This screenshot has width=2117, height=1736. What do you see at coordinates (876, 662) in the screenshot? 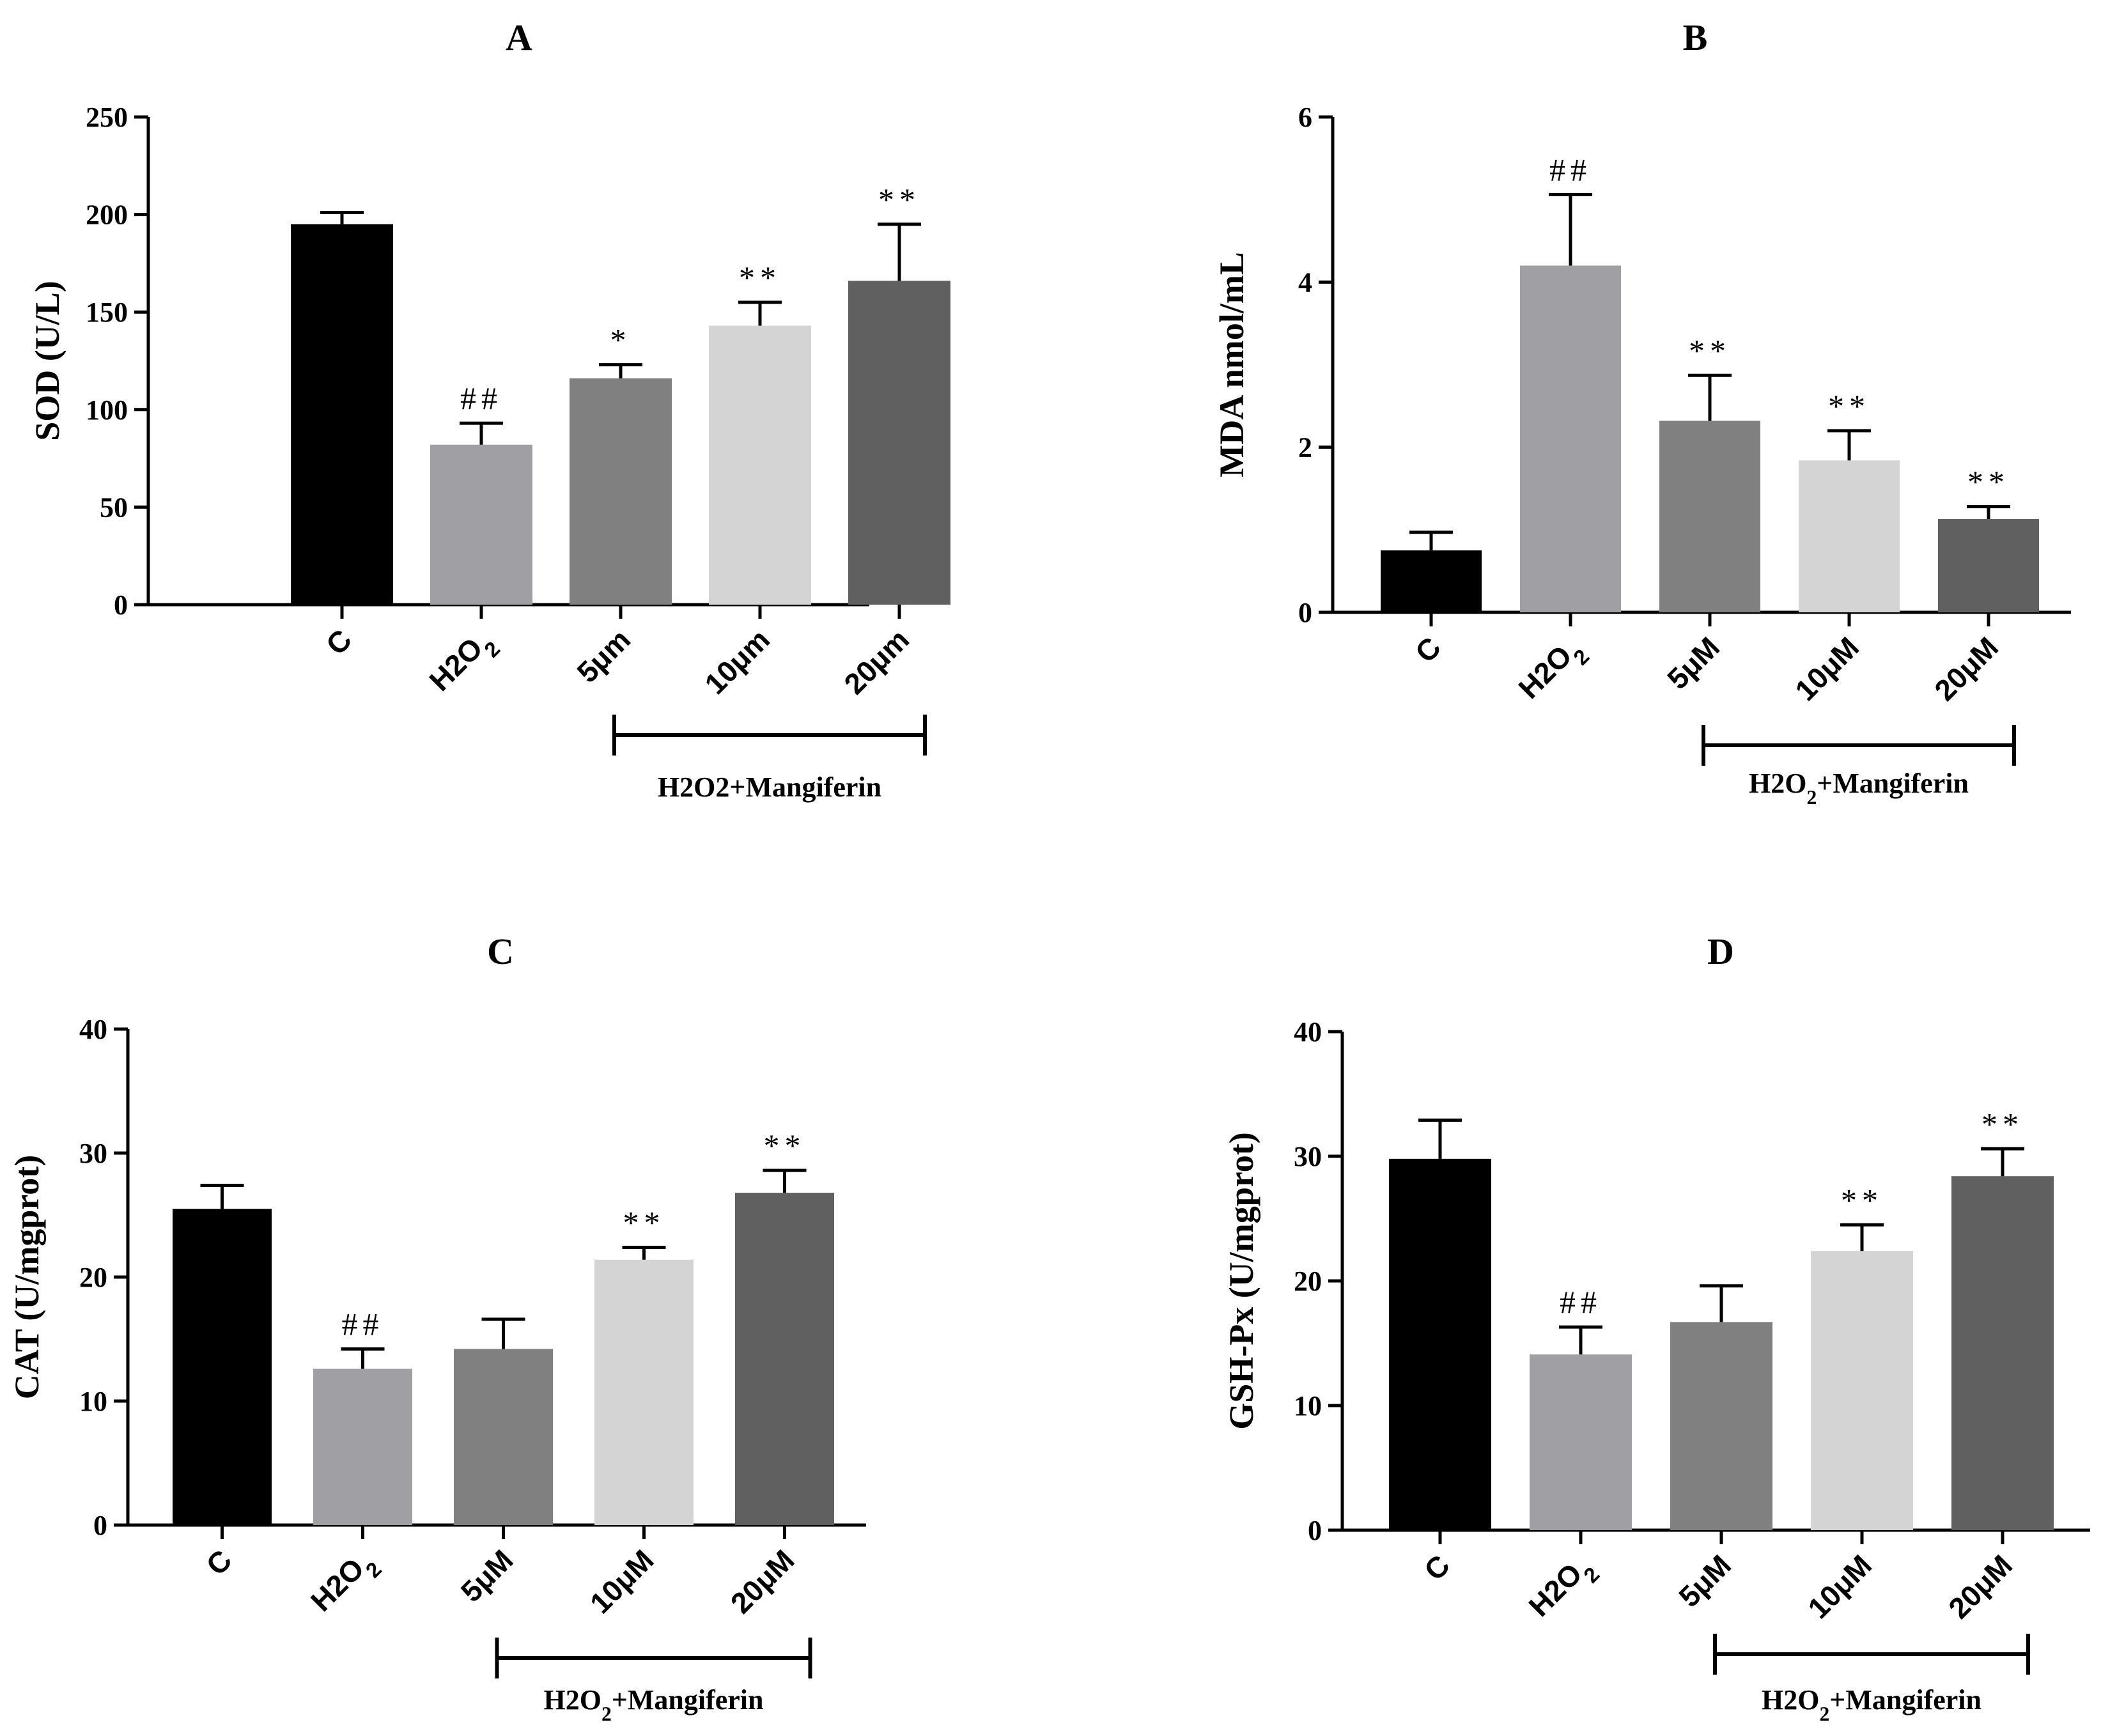
I see `x-tick-label: 20μm` at bounding box center [876, 662].